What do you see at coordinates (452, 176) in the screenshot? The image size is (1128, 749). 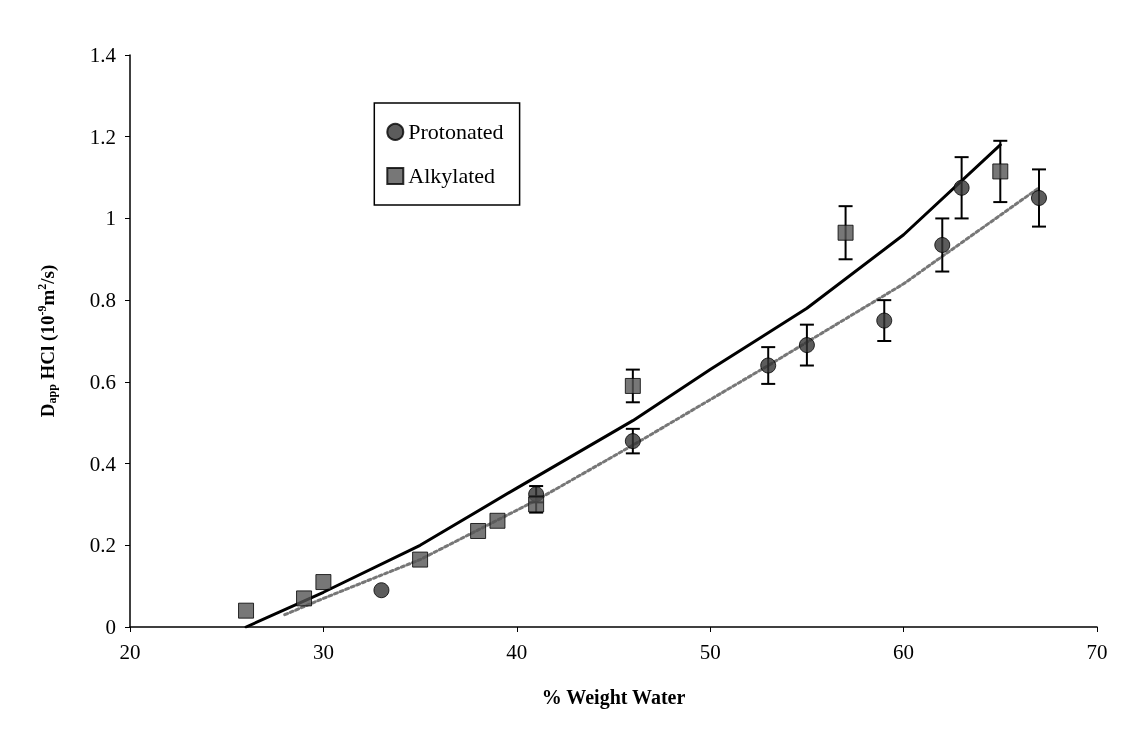 I see `legend-label: Alkylated` at bounding box center [452, 176].